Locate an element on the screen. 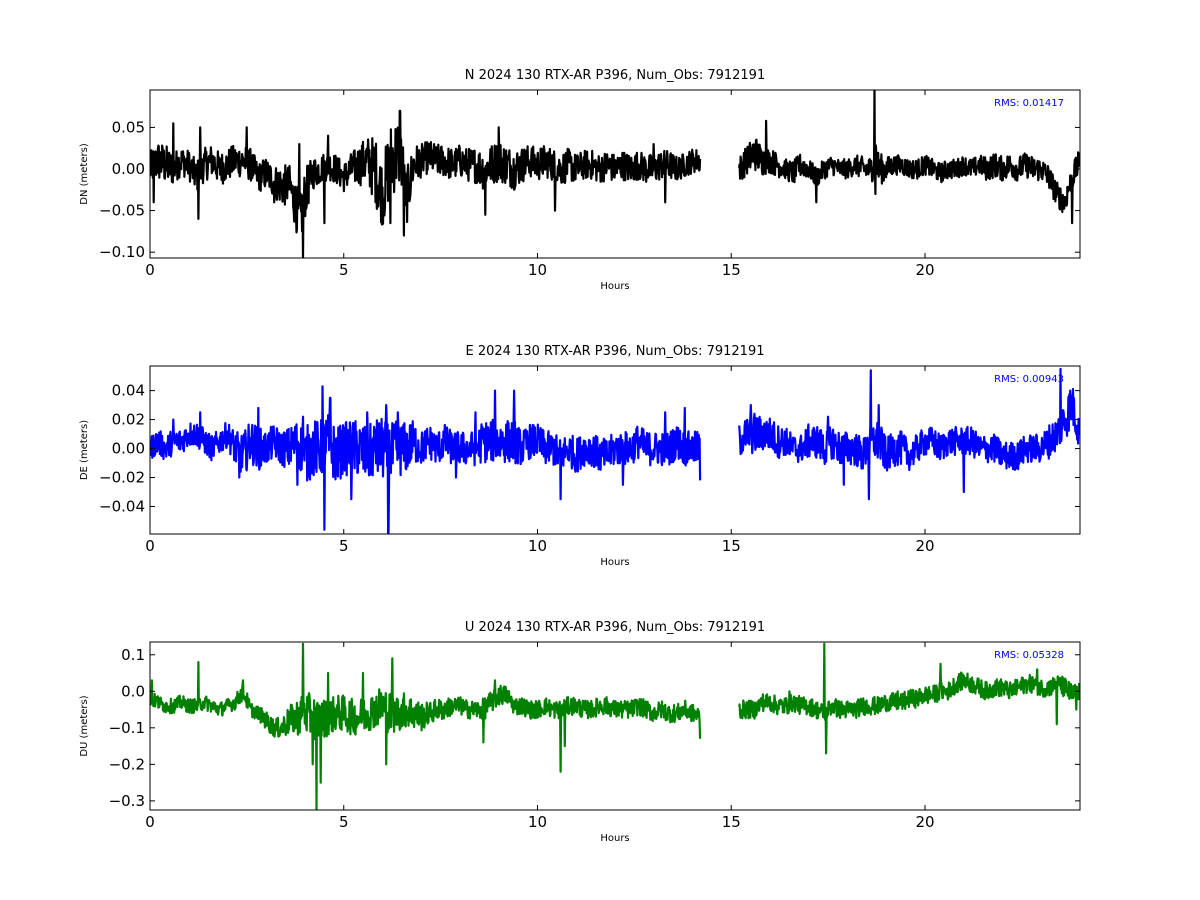  y-tick-label: −0.02 is located at coordinates (122, 478).